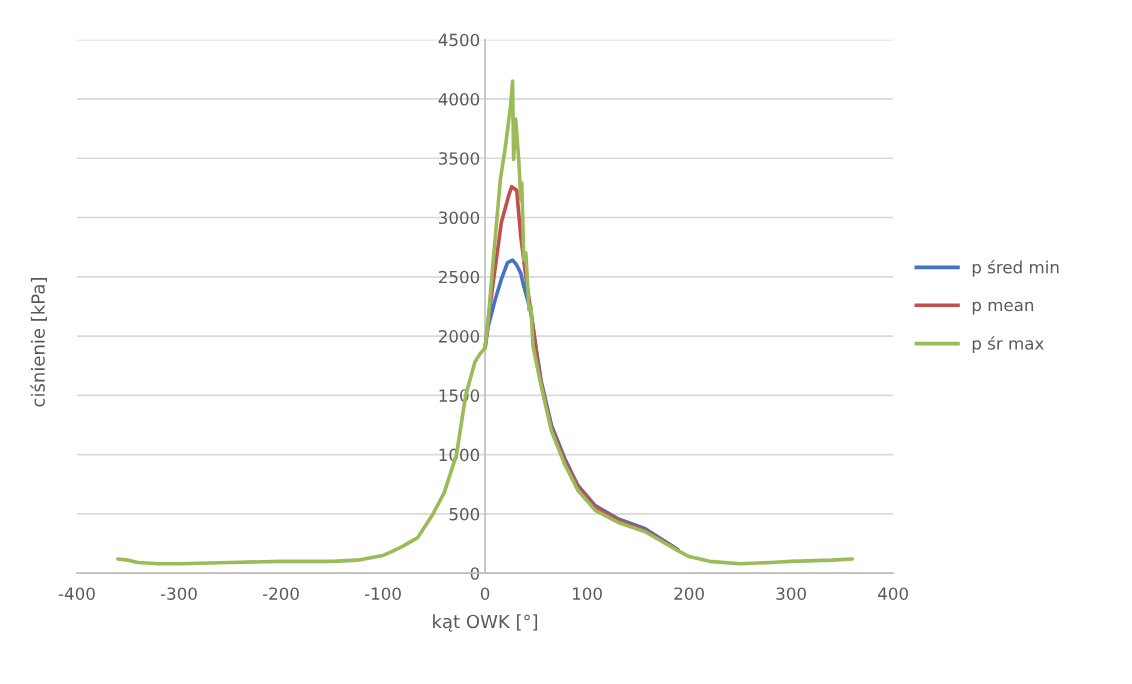 This screenshot has height=684, width=1132. I want to click on x-tick-label: 0, so click(485, 593).